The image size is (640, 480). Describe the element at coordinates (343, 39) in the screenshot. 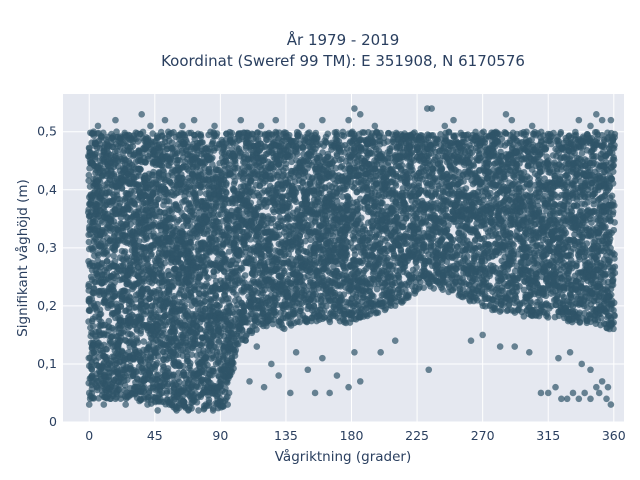

I see `chart-title: År 1979 - 2019` at that location.